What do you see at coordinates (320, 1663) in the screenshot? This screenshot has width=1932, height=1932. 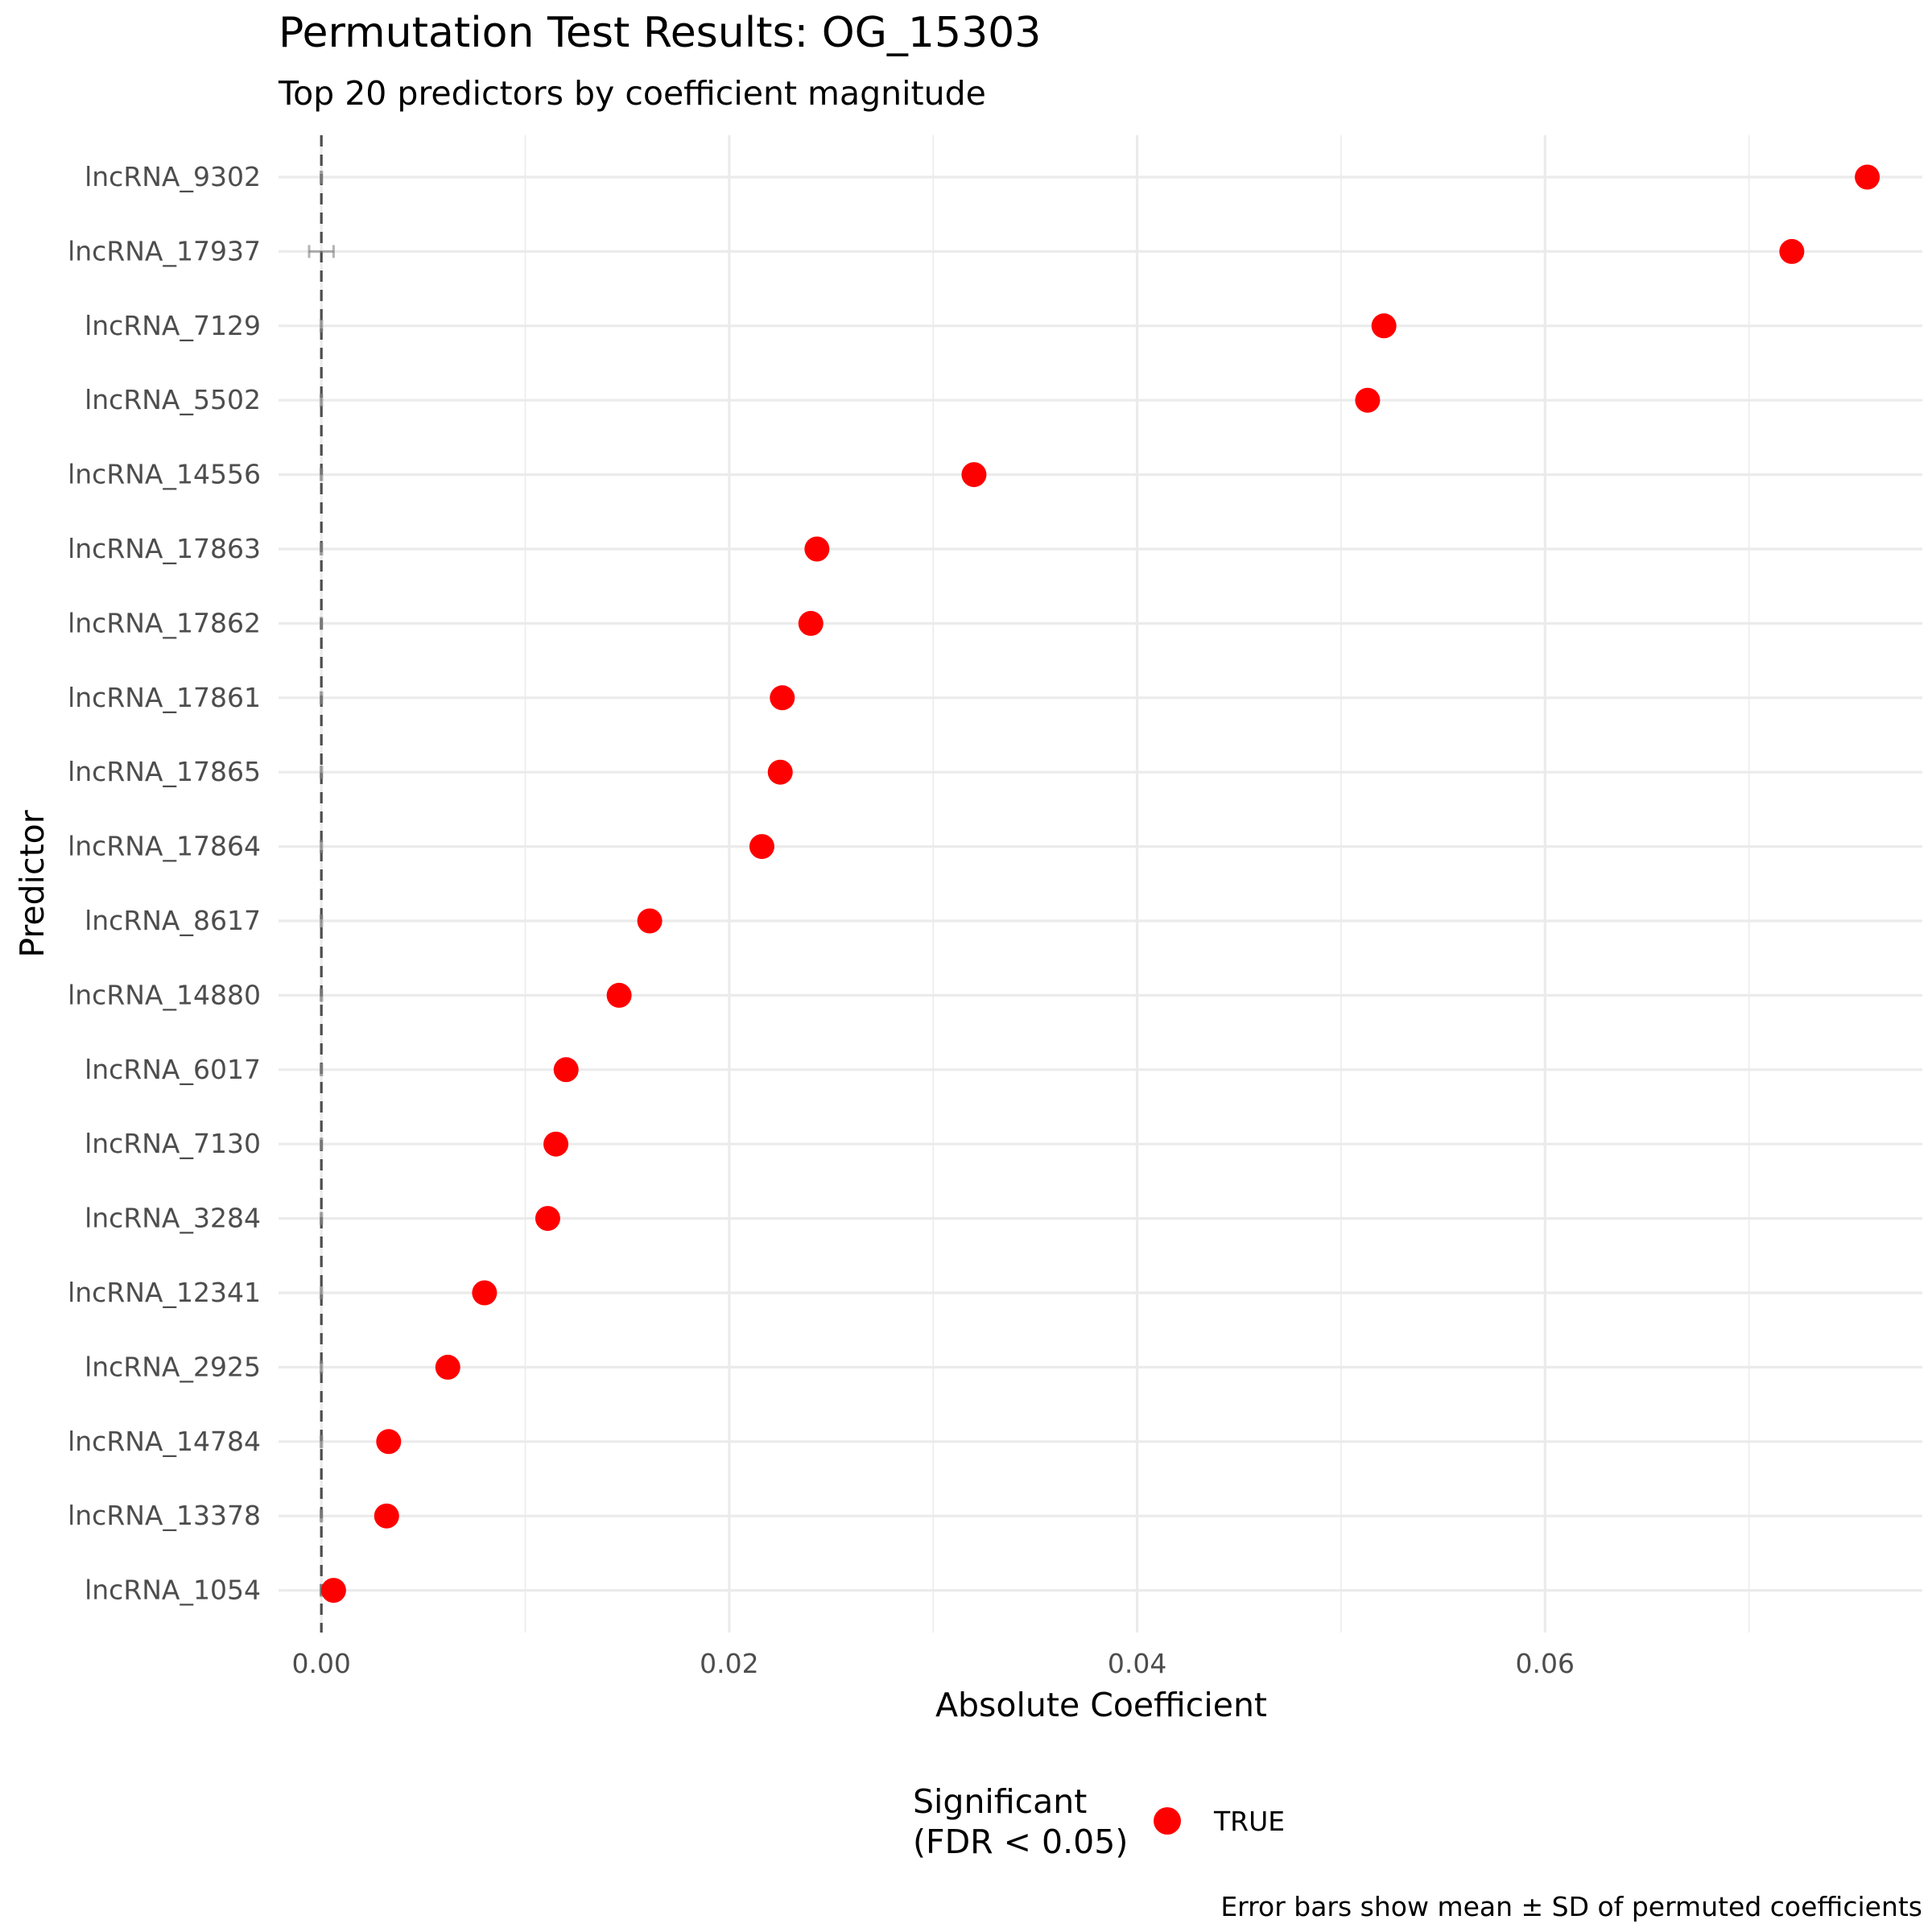 I see `x-tick-label-0: 0.00` at bounding box center [320, 1663].